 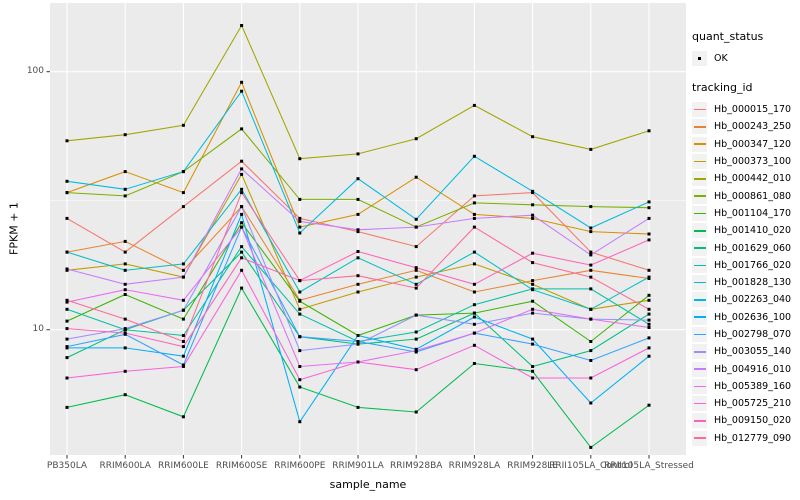 What do you see at coordinates (745, 420) in the screenshot?
I see `legend-item-tracking: Hb_009150_020` at bounding box center [745, 420].